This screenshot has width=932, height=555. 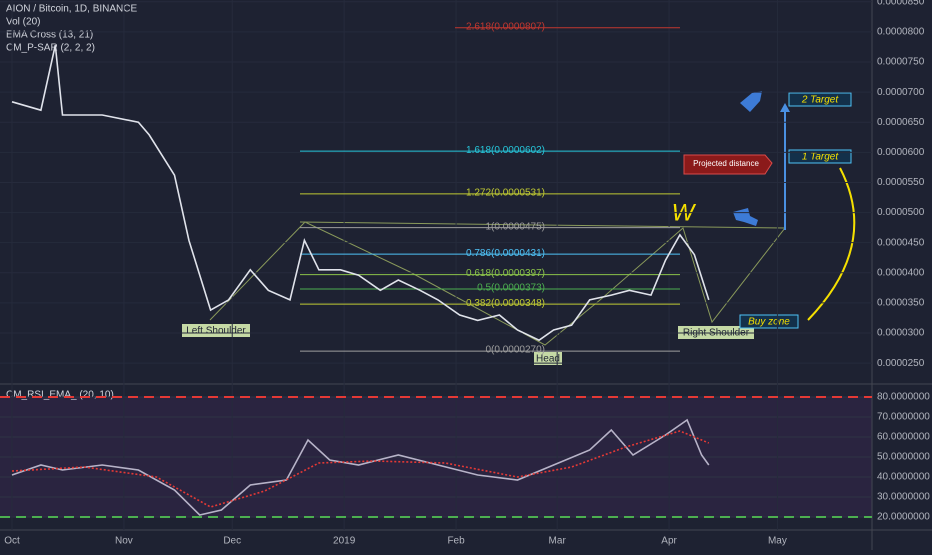 I want to click on y-tick-label: 30.0000000, so click(x=903, y=497).